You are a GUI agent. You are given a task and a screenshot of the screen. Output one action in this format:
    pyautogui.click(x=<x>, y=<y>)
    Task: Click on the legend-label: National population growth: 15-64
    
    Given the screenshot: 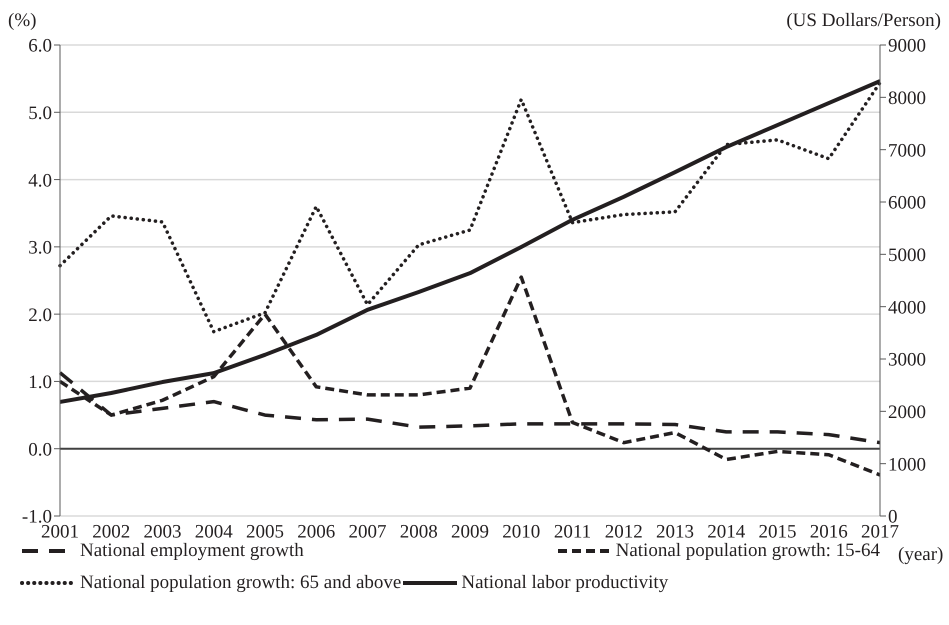 What is the action you would take?
    pyautogui.click(x=748, y=551)
    